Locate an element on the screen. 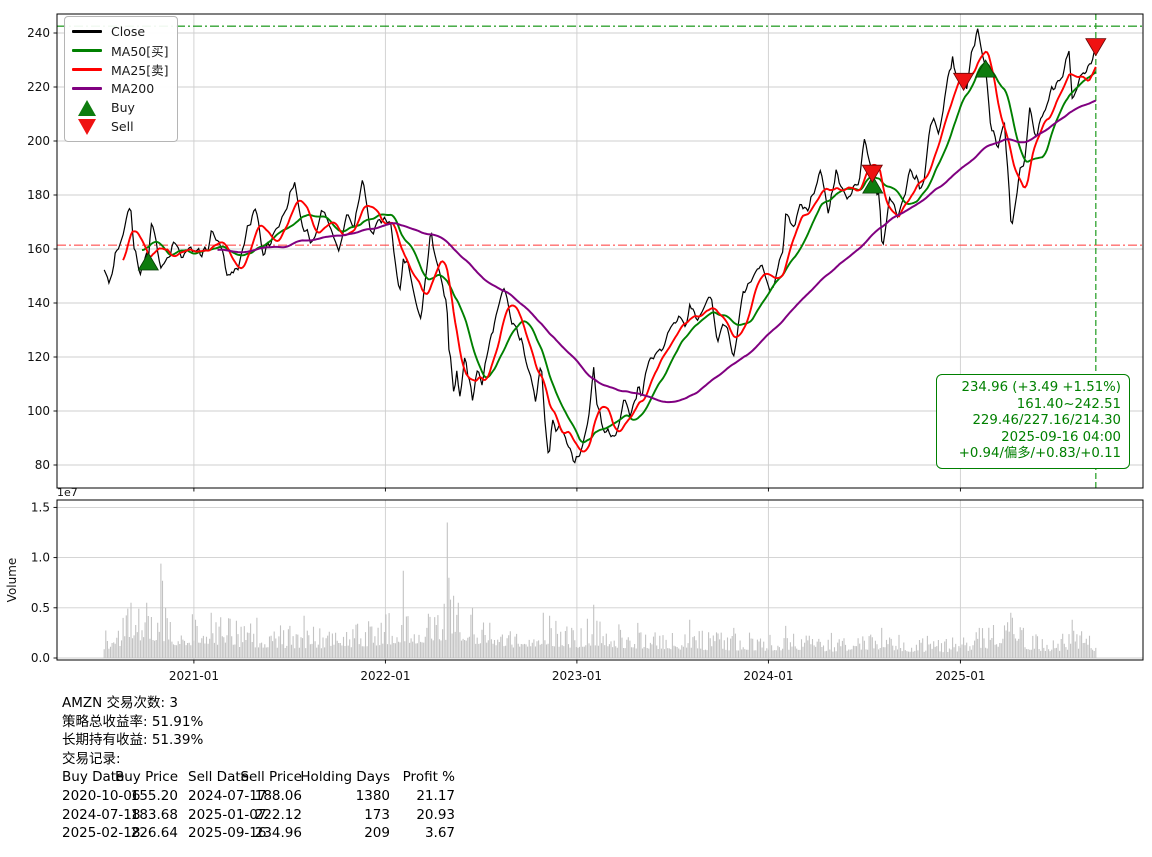 Image resolution: width=1152 pixels, height=857 pixels. legend-label: MA25[卖] is located at coordinates (140, 70).